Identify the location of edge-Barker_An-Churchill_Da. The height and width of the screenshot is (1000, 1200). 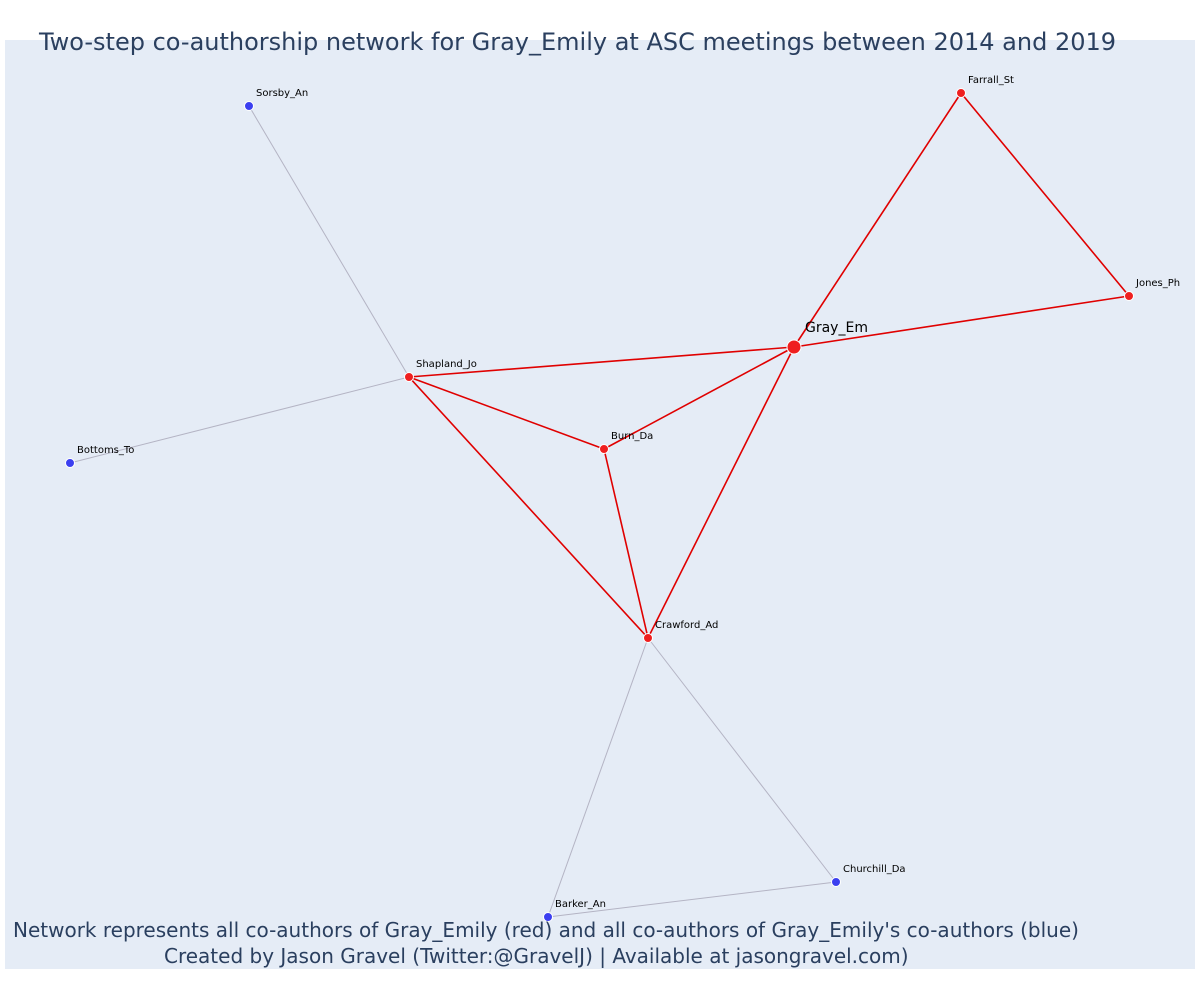
(692, 899).